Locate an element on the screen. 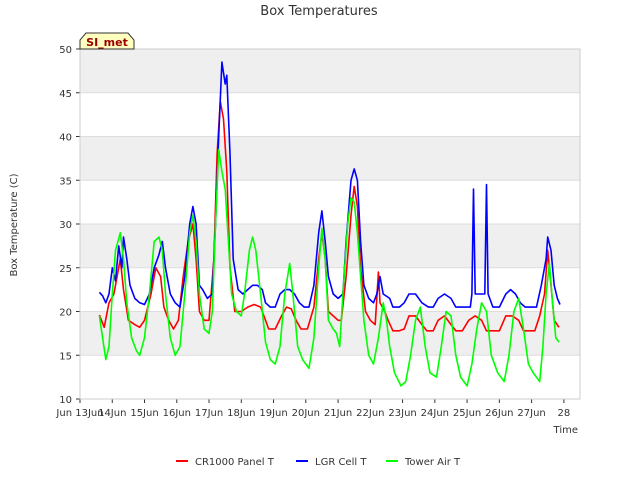  chart-title: Box Temperatures is located at coordinates (319, 11).